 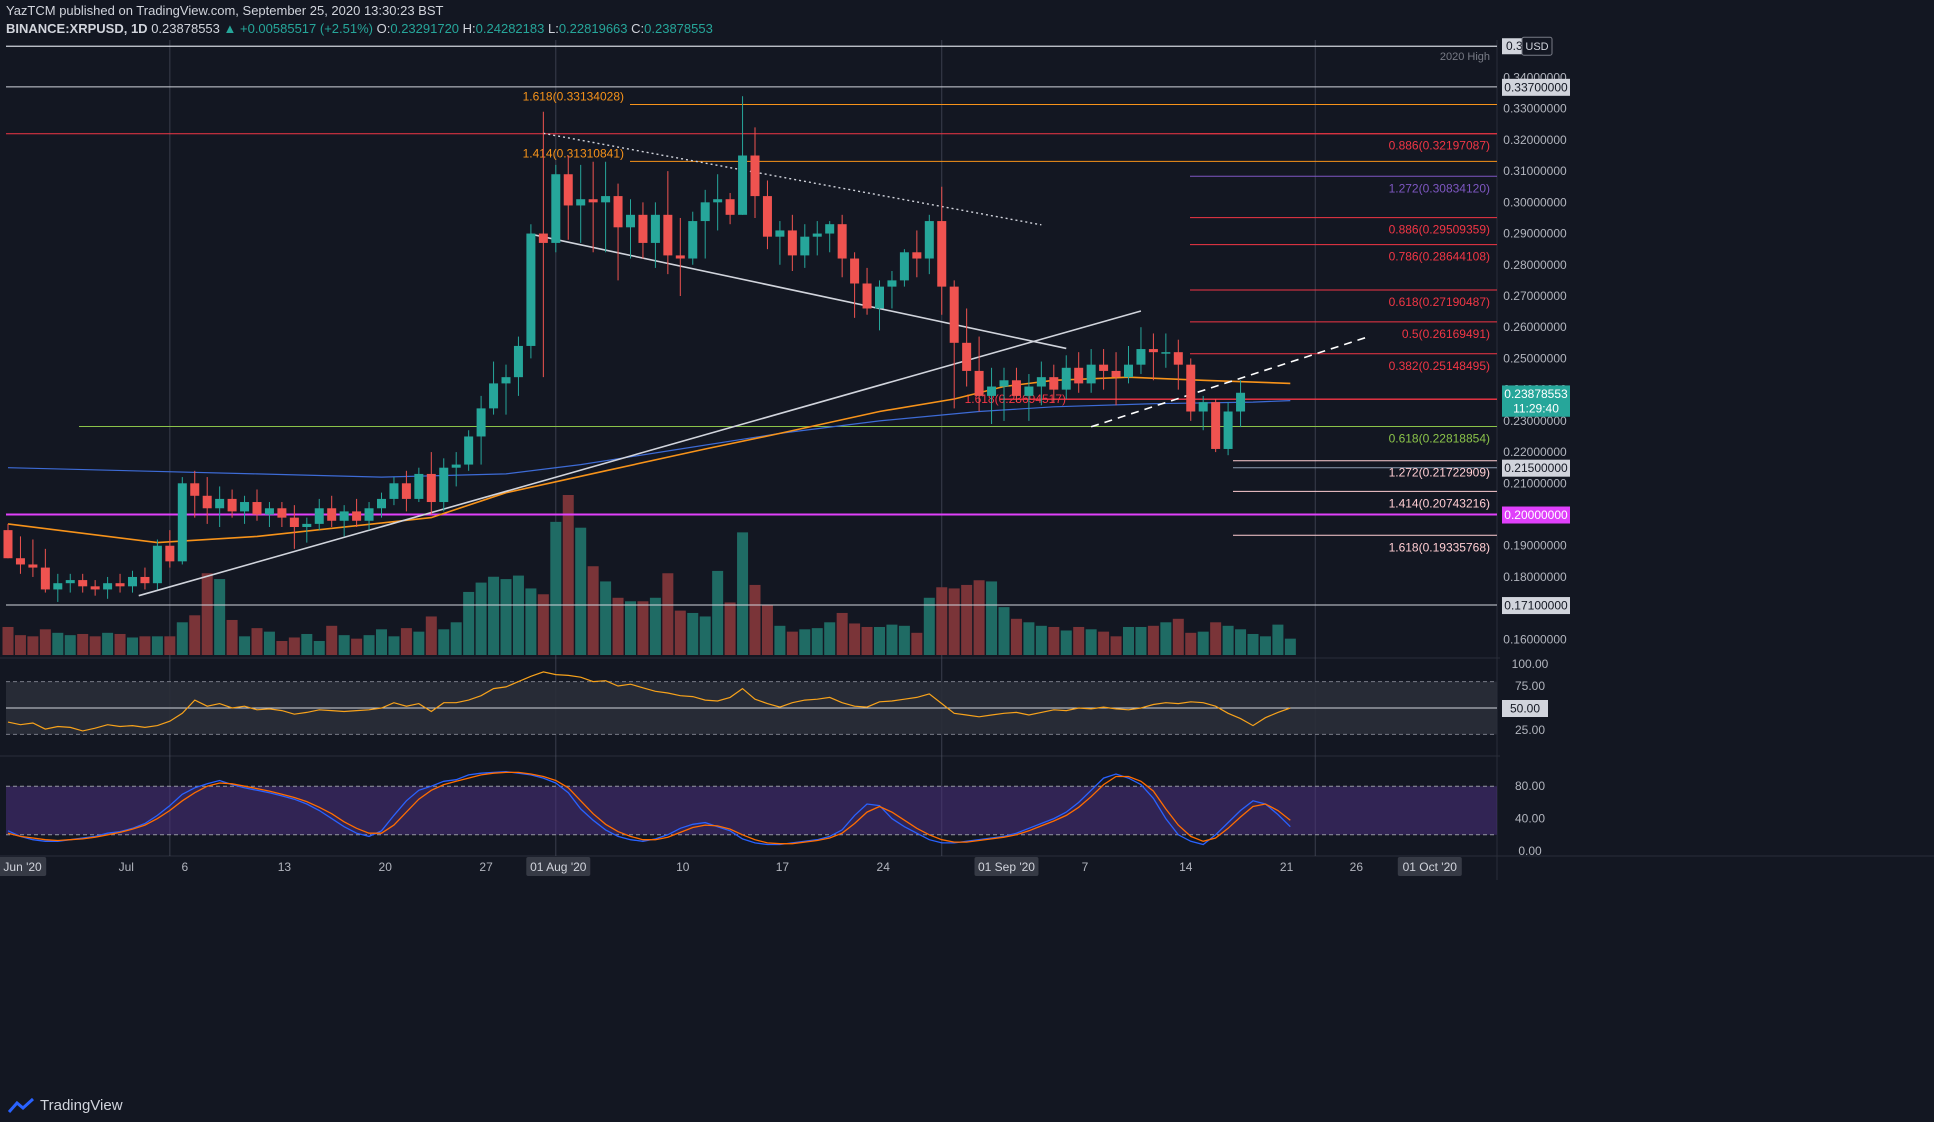 What do you see at coordinates (1357, 867) in the screenshot?
I see `date-label: 26` at bounding box center [1357, 867].